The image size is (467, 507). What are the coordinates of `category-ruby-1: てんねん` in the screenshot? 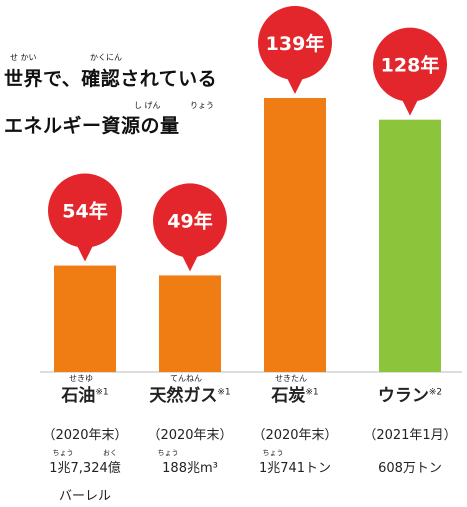 It's located at (186, 378).